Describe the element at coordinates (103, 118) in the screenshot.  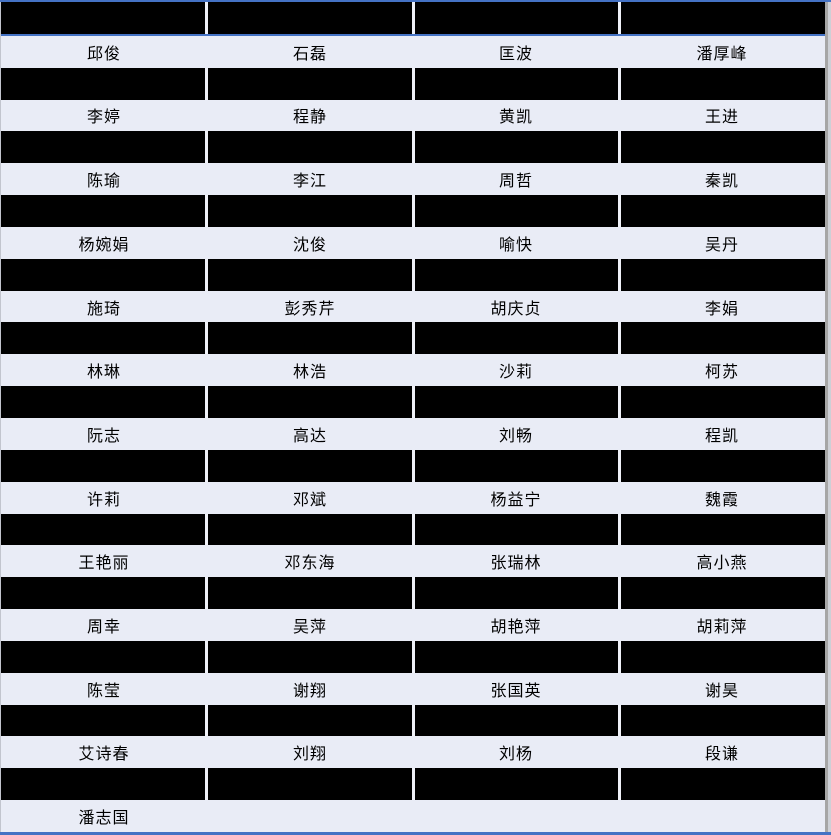
I see `name-cell: 李婷` at that location.